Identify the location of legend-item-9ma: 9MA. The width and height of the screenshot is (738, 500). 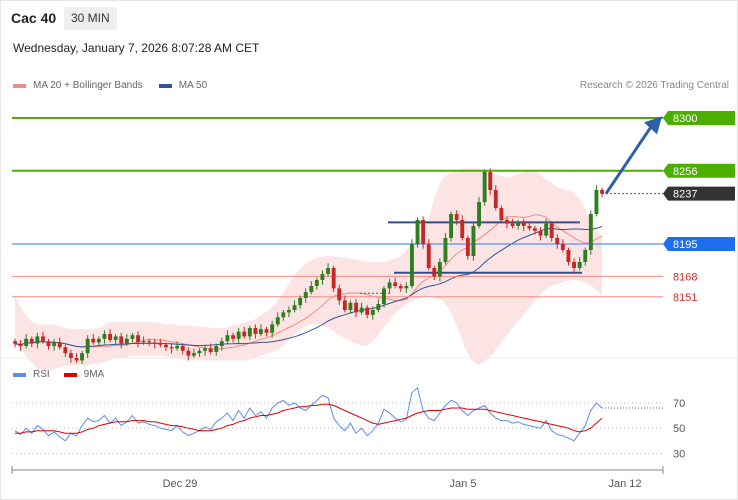
(84, 374).